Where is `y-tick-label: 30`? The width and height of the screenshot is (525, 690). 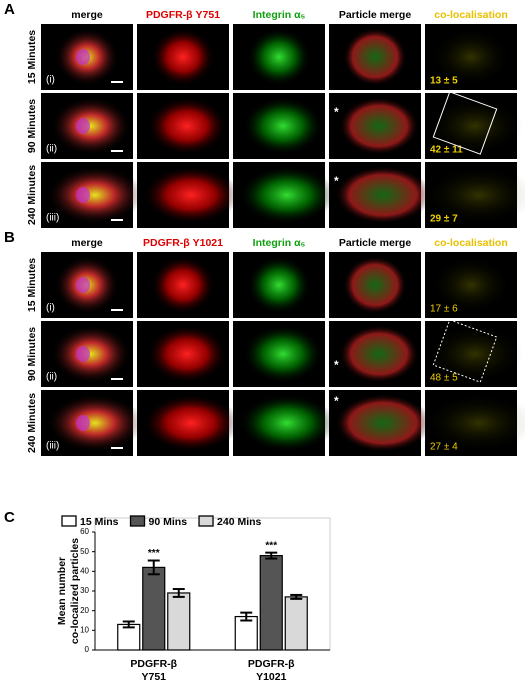 y-tick-label: 30 is located at coordinates (84, 590).